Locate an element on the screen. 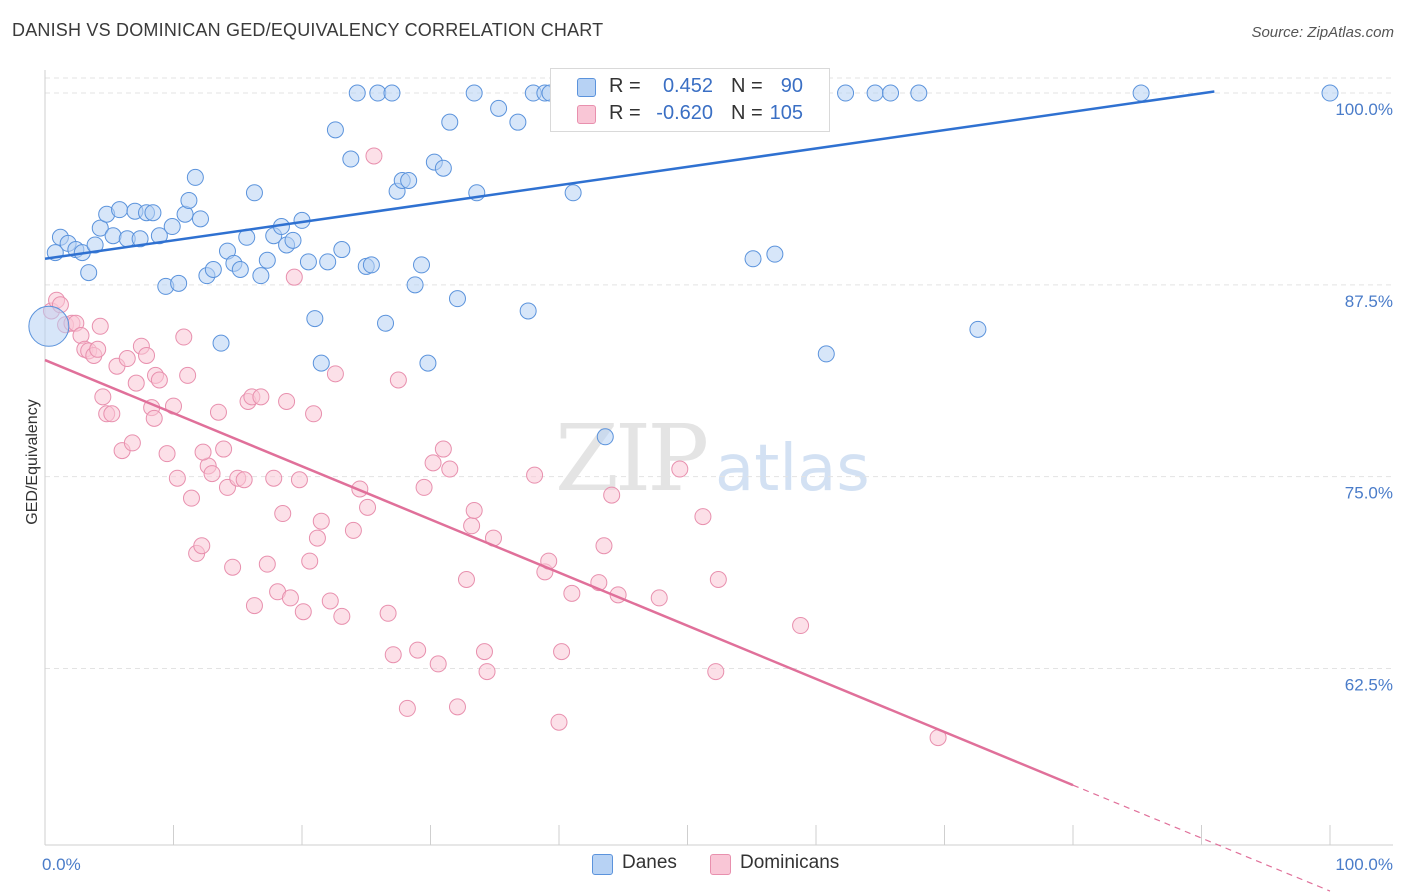  legend-row-danes: R = 0.452 N = 90 is located at coordinates (690, 87).